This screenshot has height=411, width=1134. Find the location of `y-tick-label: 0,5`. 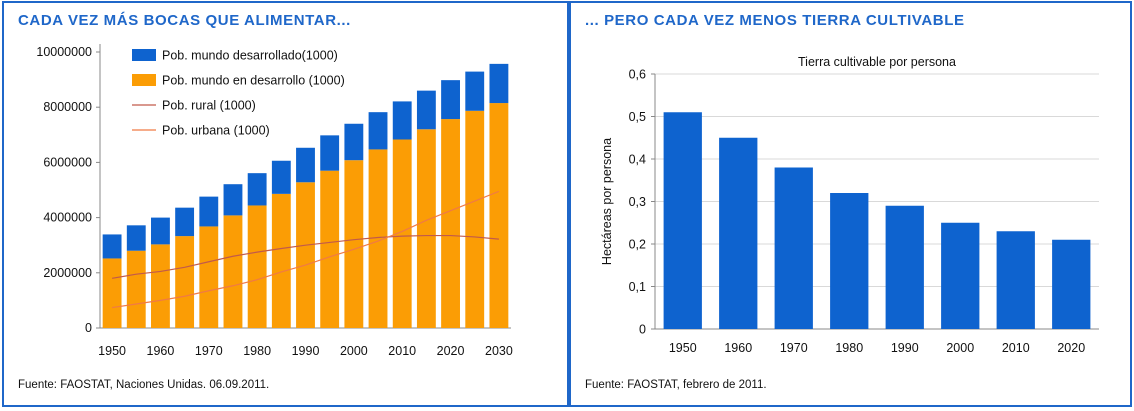

y-tick-label: 0,5 is located at coordinates (637, 117).